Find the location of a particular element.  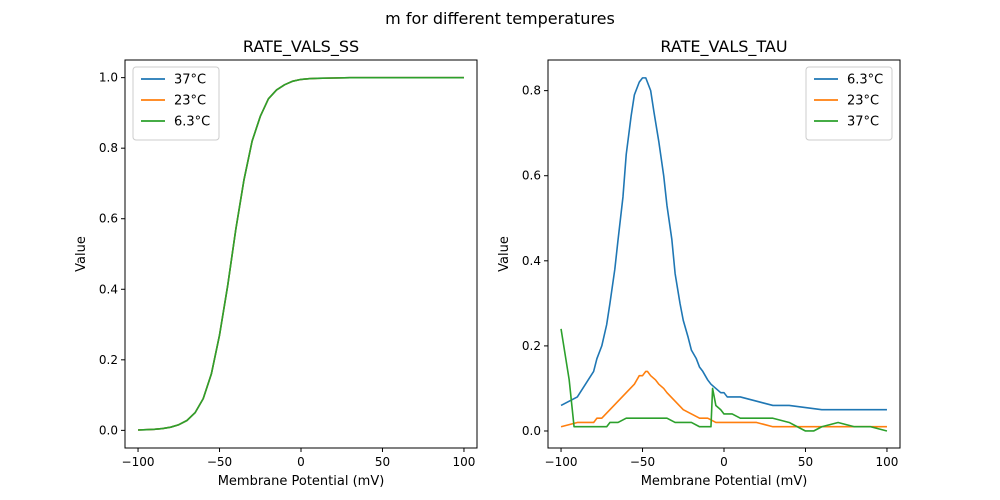

subplot-title: RATE_VALS_SS is located at coordinates (301, 47).